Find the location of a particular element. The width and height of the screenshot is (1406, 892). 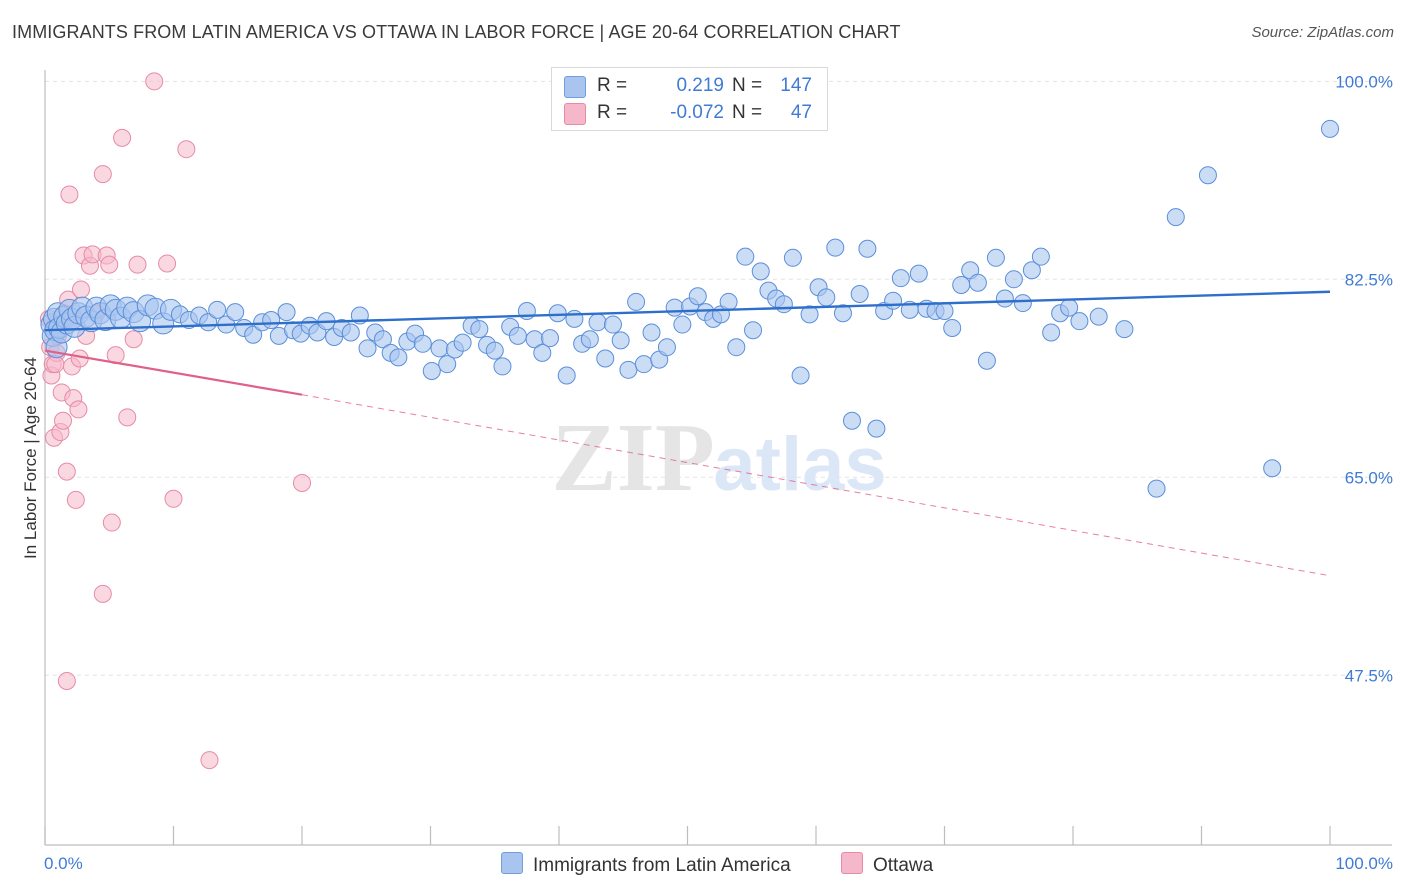

series-swatch-pink is located at coordinates (852, 863).